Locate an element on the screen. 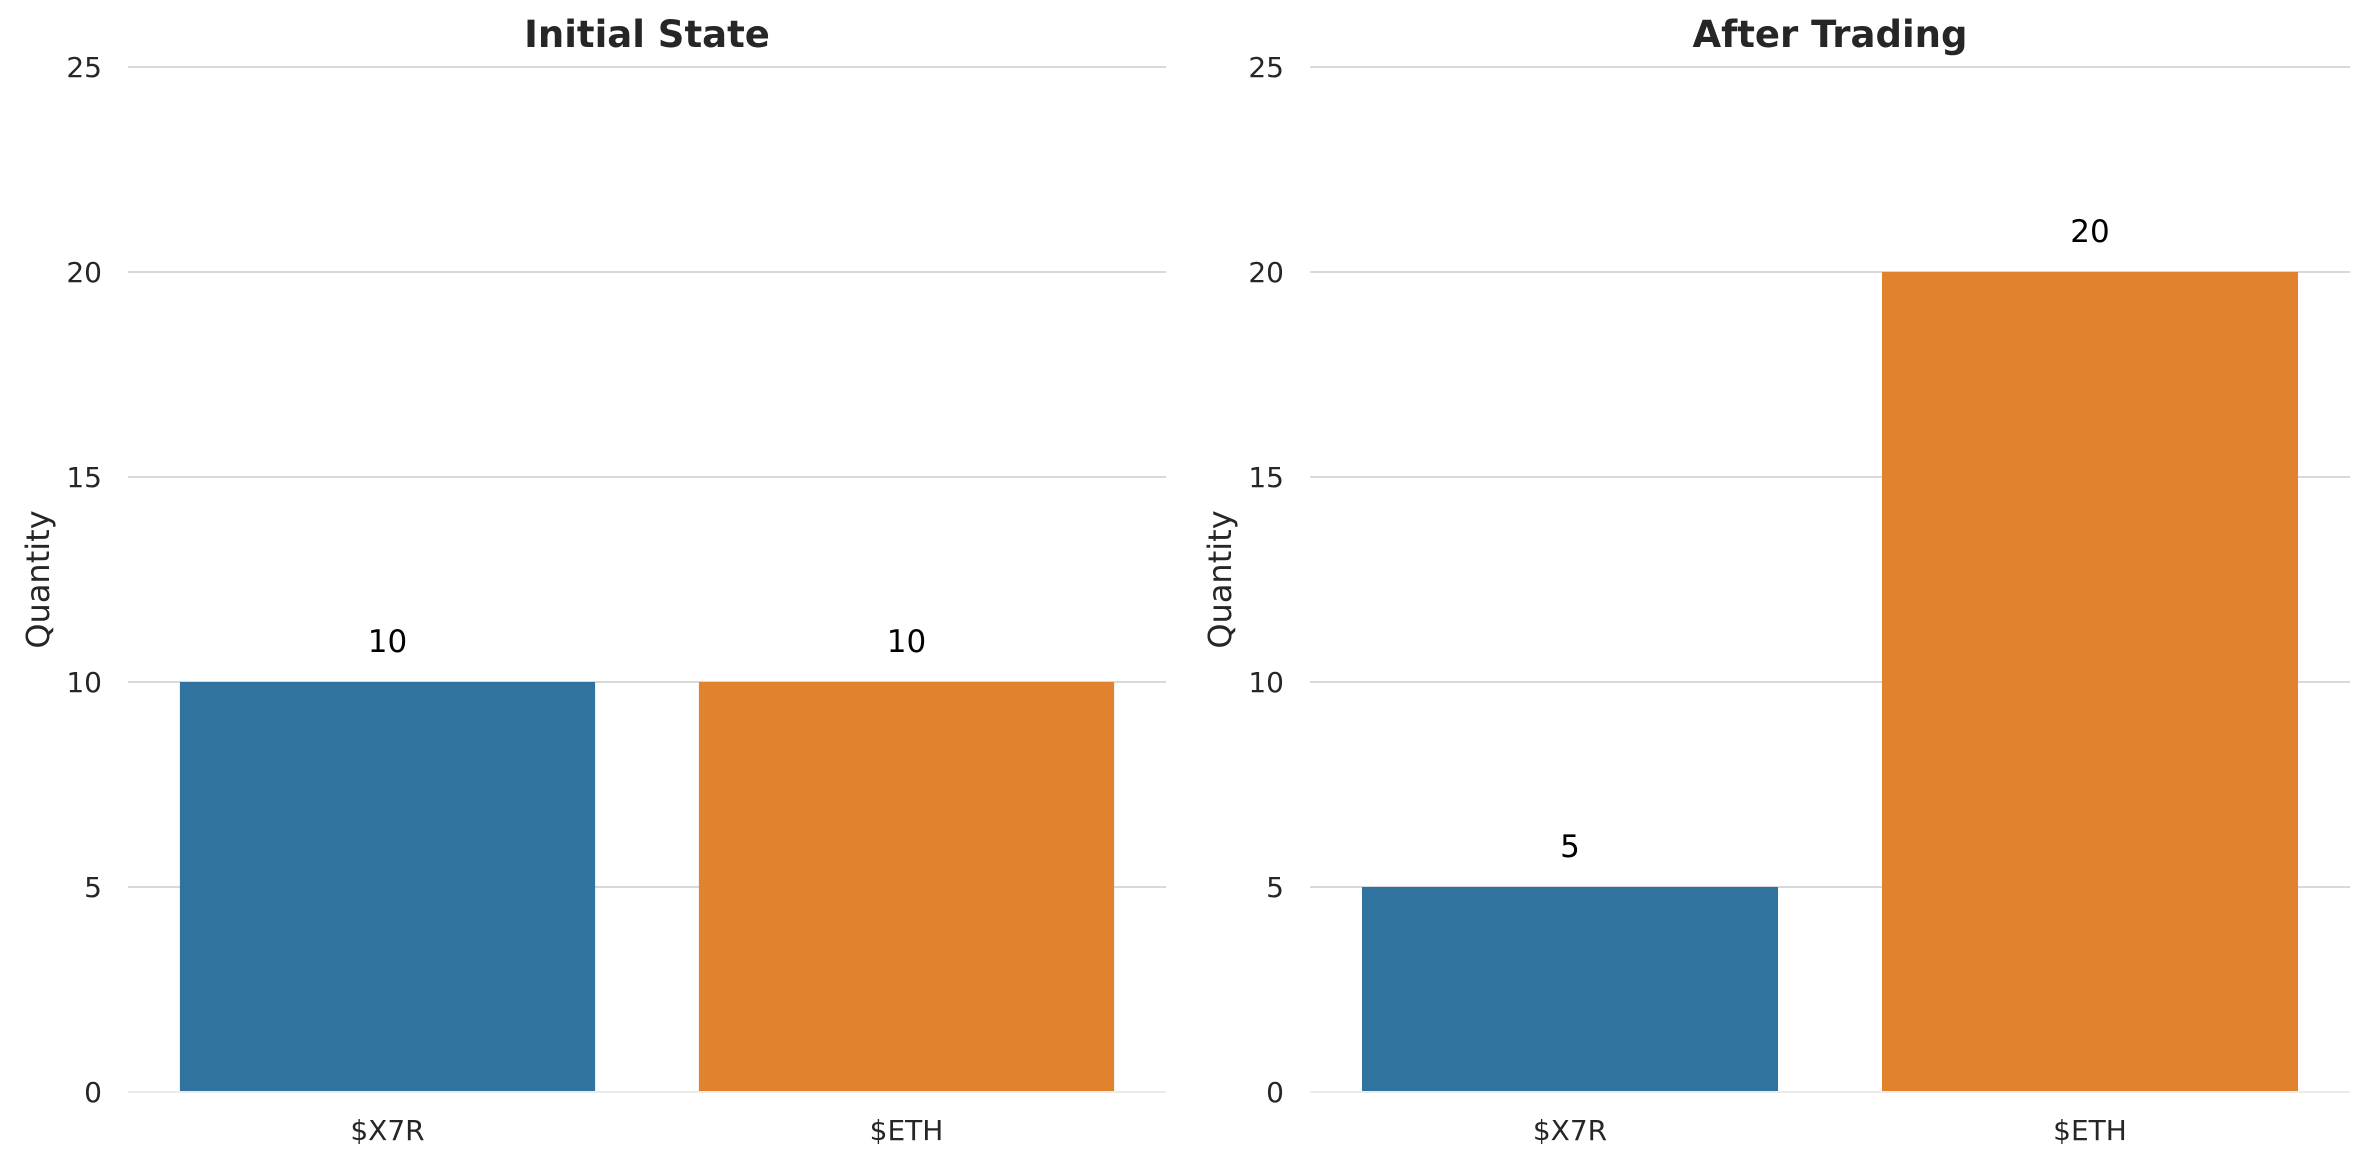 Image resolution: width=2367 pixels, height=1168 pixels. chart-title: Initial State is located at coordinates (647, 34).